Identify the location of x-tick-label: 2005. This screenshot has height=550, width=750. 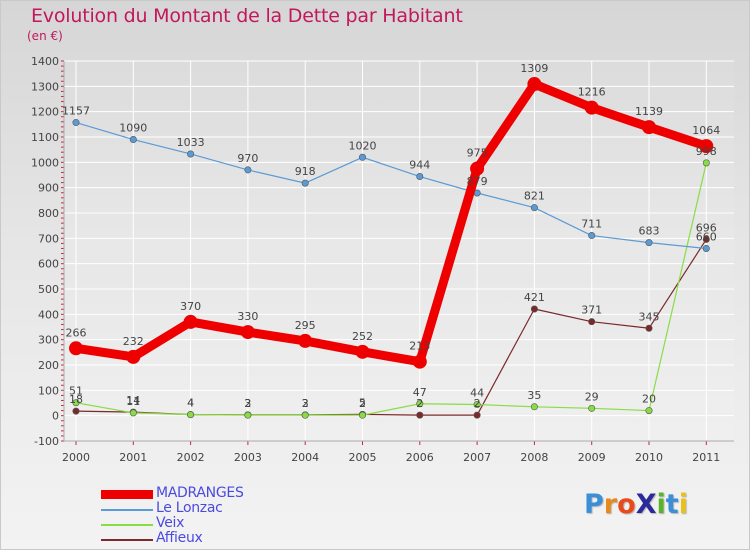
(363, 457).